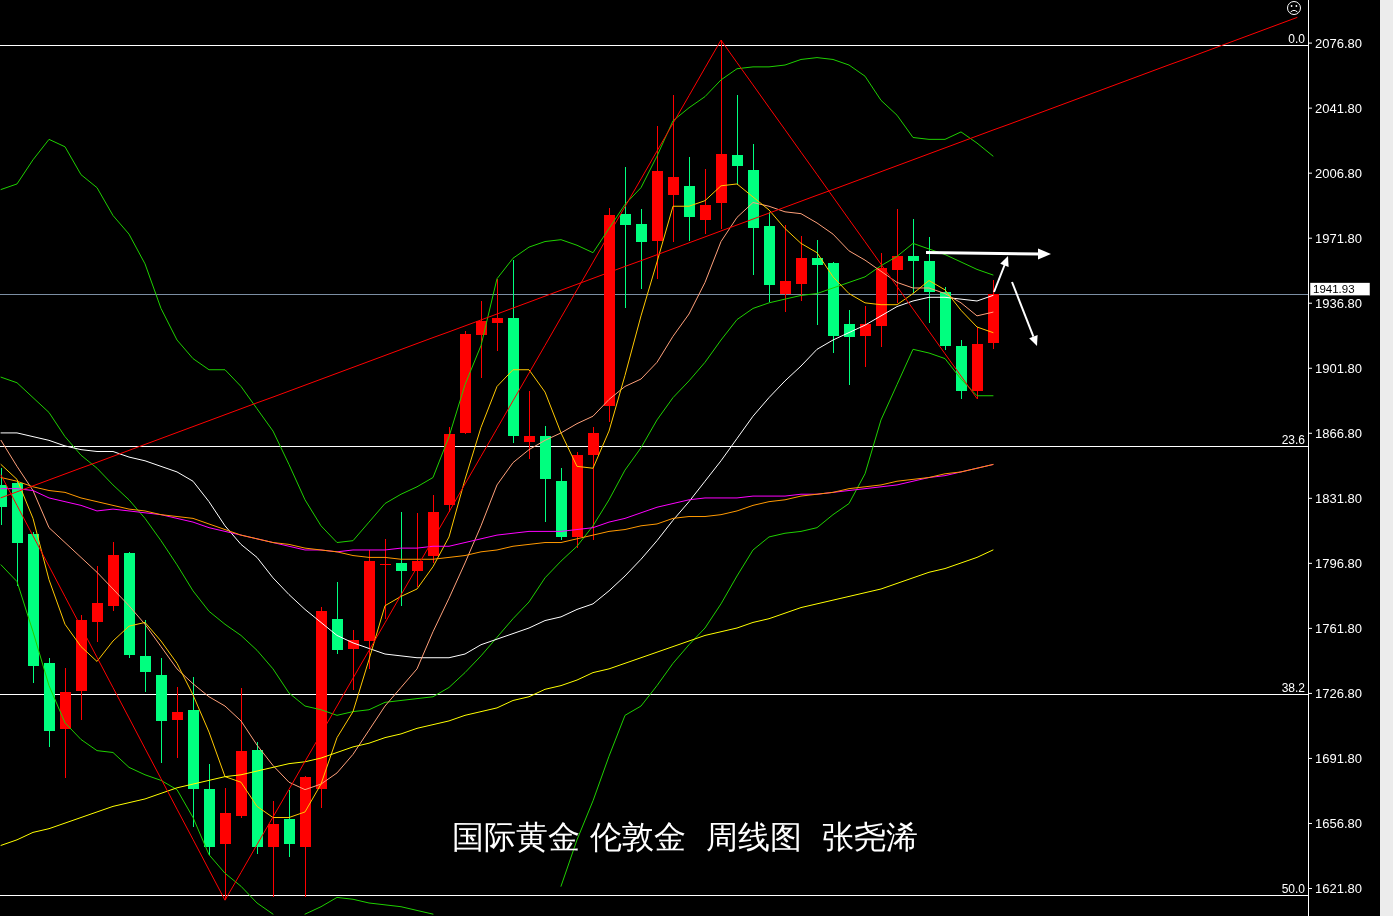  Describe the element at coordinates (1338, 368) in the screenshot. I see `y-tick-label: 1901.80` at that location.